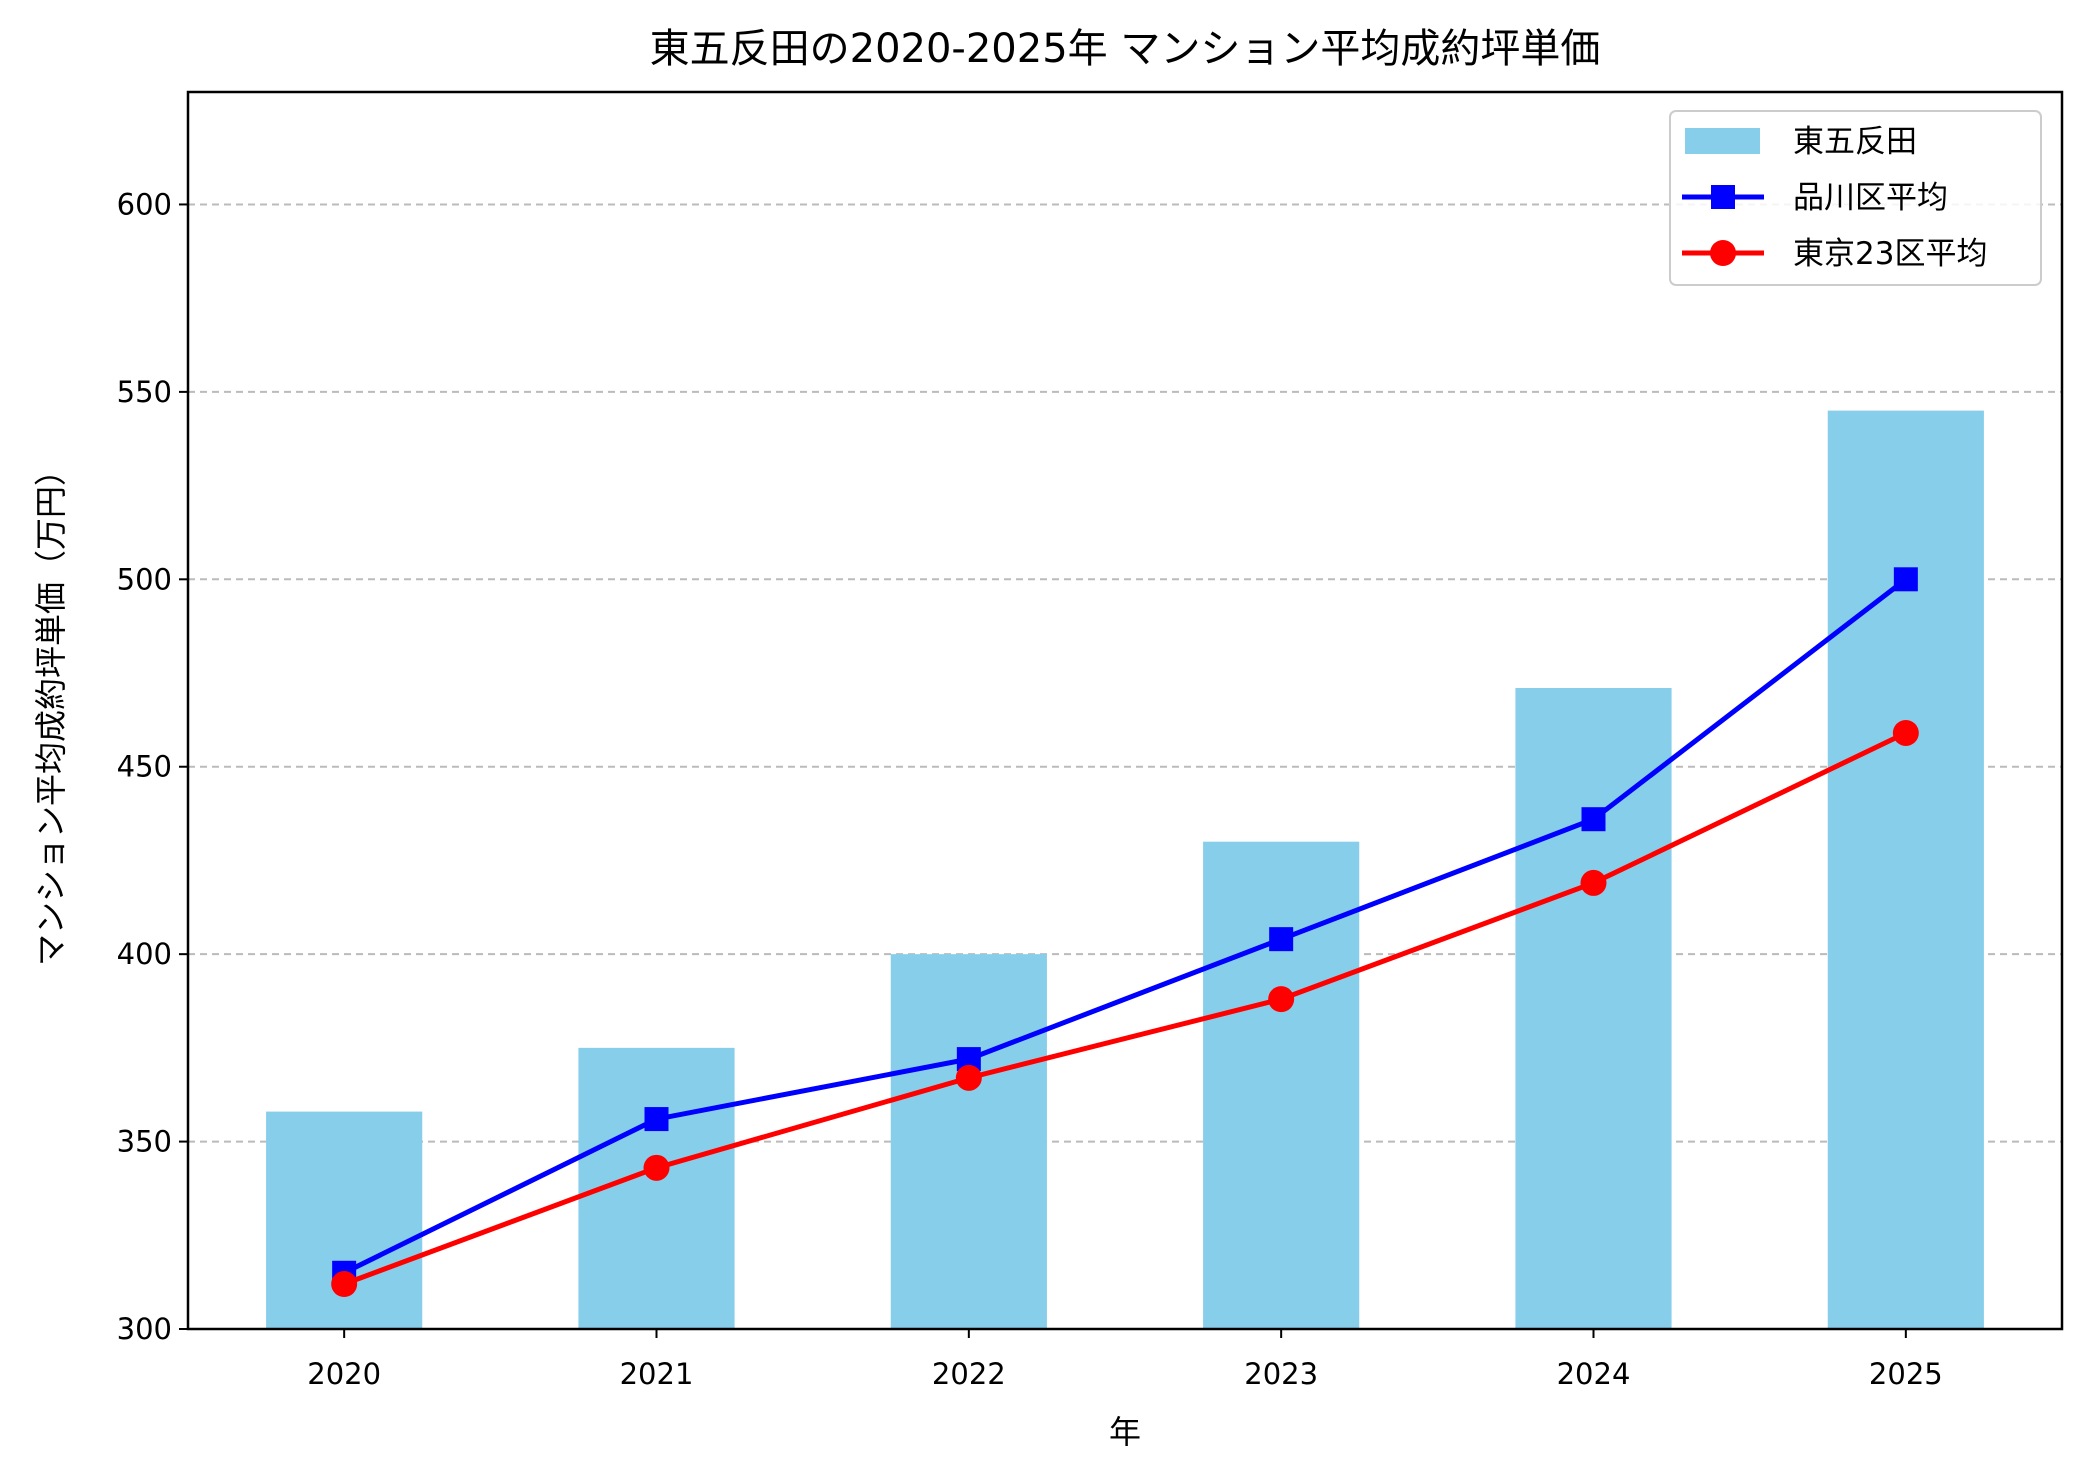  What do you see at coordinates (1594, 1374) in the screenshot?
I see `x-tick-label: 2024` at bounding box center [1594, 1374].